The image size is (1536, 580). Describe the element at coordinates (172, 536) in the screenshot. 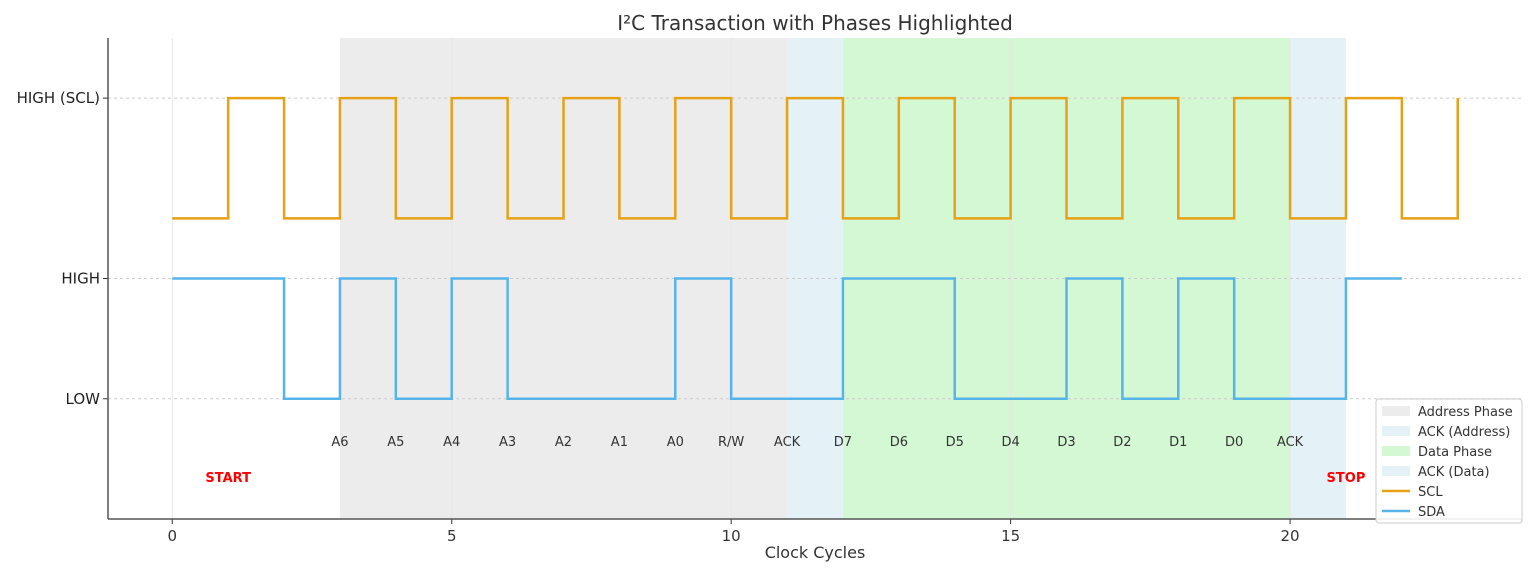

I see `x-tick-label: 0` at that location.